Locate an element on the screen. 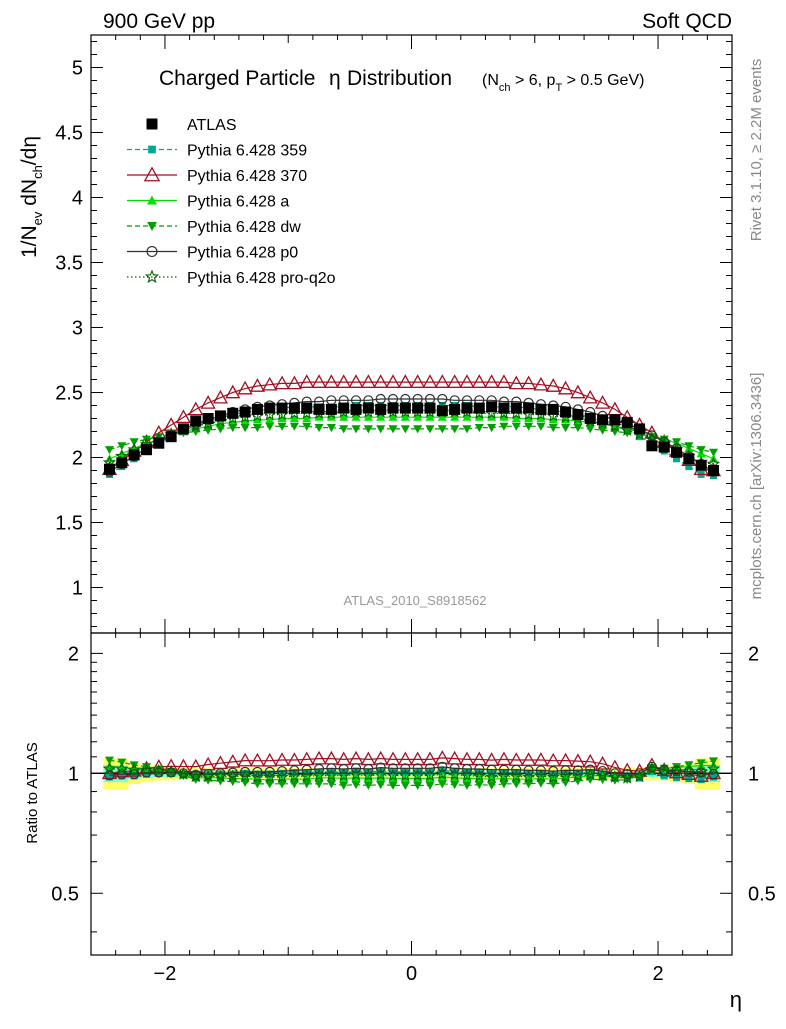 The image size is (786, 1029). legend-label-pythia-6-428-359: Pythia 6.428 359 is located at coordinates (247, 151).